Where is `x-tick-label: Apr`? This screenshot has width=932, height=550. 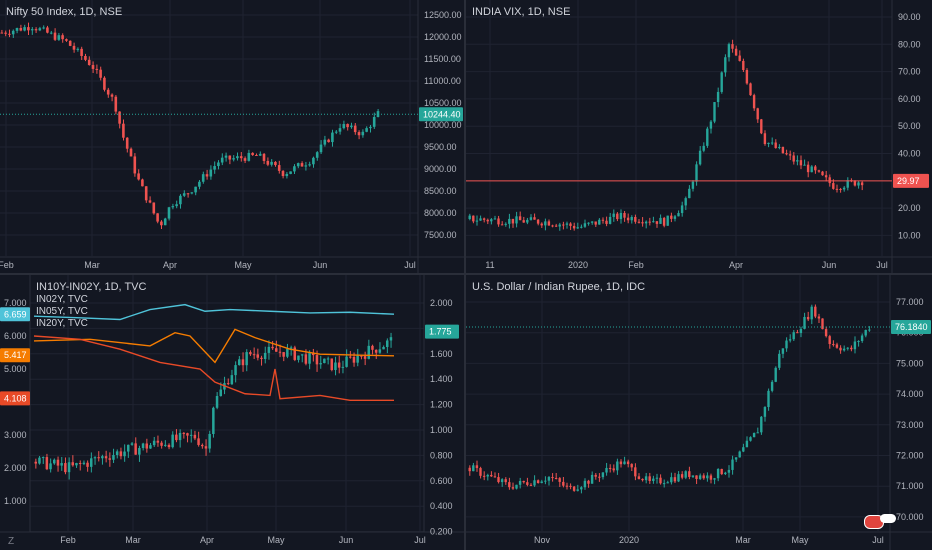 x-tick-label: Apr is located at coordinates (207, 540).